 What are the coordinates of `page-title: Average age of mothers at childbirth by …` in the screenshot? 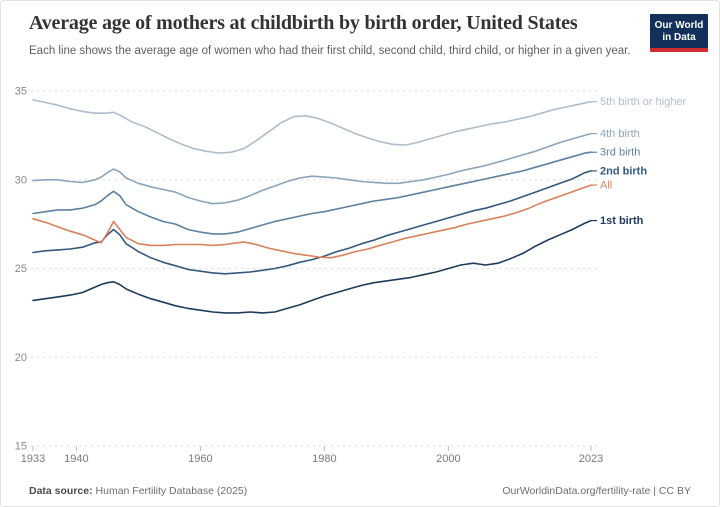 It's located at (303, 23).